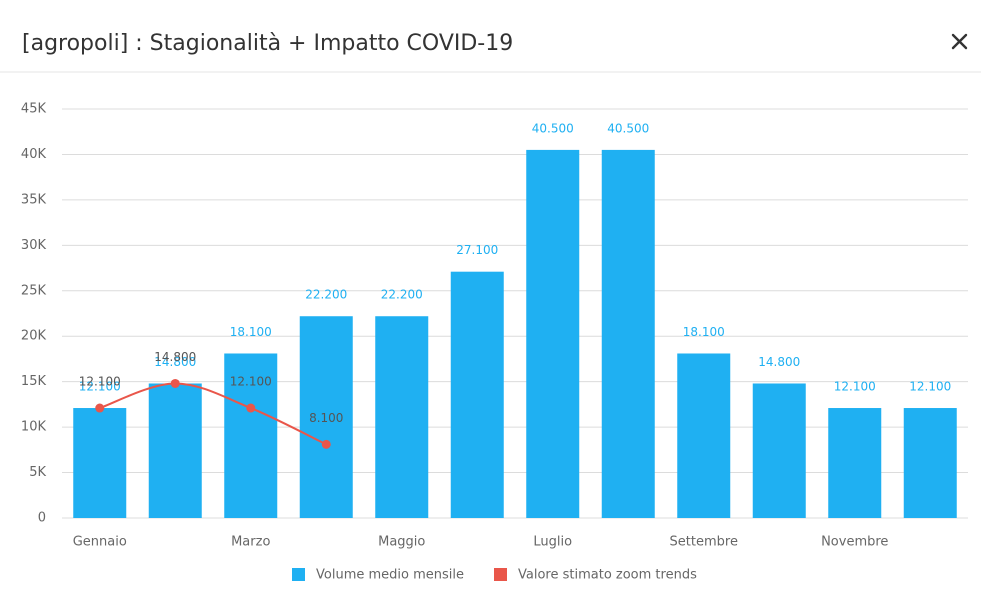 This screenshot has width=981, height=609. Describe the element at coordinates (213, 414) in the screenshot. I see `trend-line` at that location.